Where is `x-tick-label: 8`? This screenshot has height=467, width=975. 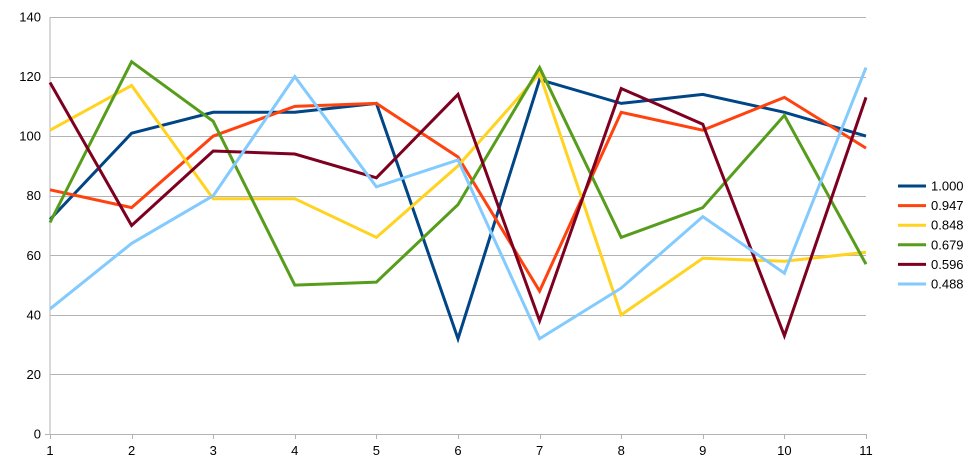
x-tick-label: 8 is located at coordinates (621, 450).